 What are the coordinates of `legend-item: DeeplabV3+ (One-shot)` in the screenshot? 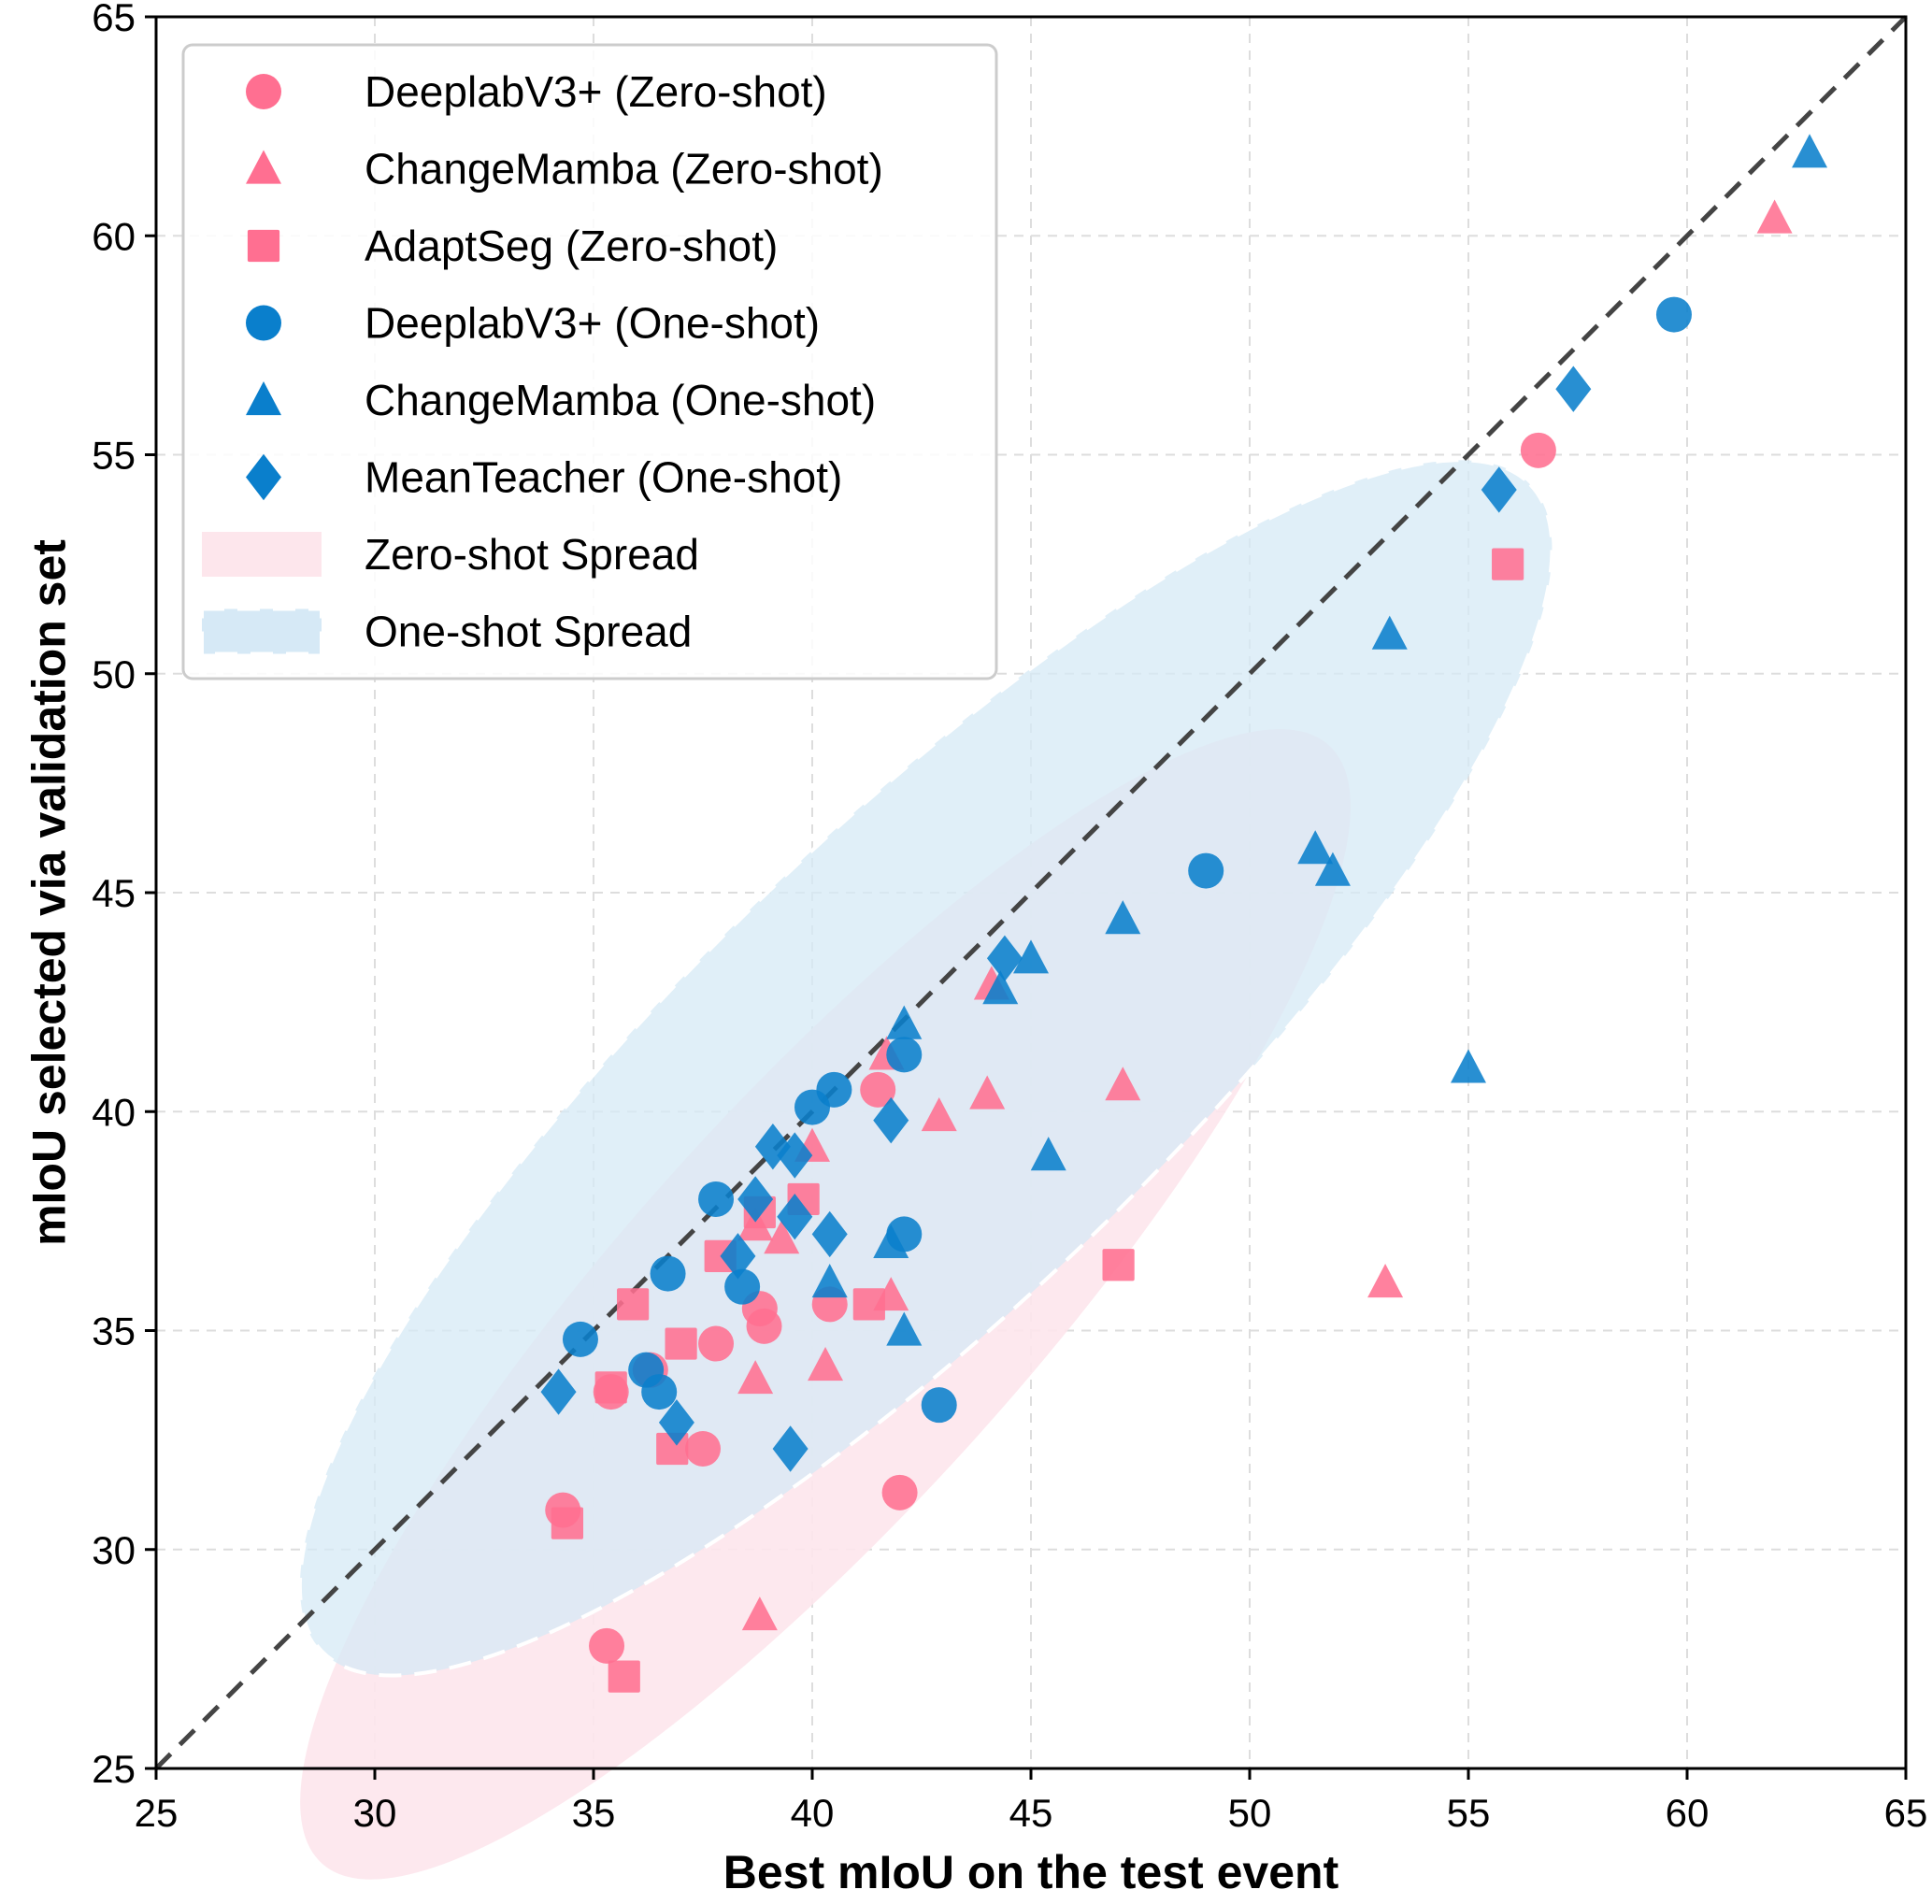 It's located at (533, 323).